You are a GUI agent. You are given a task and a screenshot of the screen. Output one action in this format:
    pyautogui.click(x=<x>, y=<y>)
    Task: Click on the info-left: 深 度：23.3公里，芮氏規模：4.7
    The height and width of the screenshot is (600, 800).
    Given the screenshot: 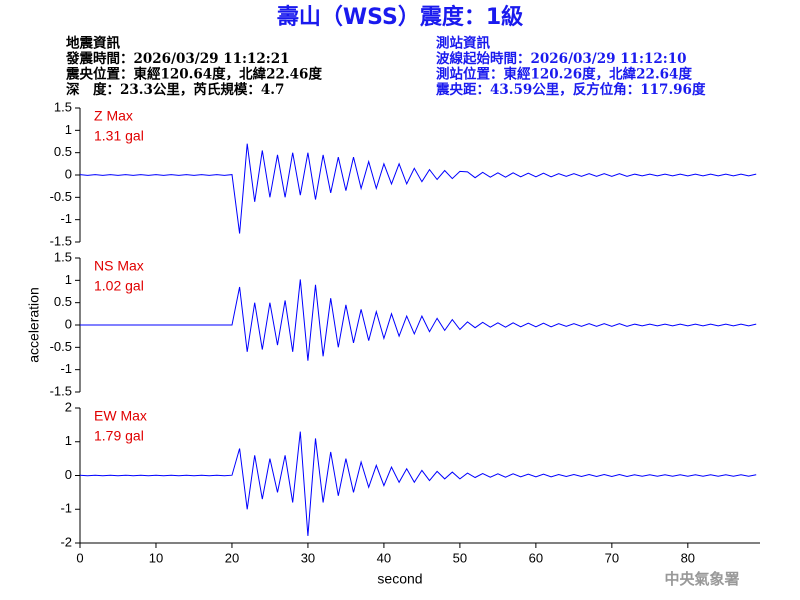 What is the action you would take?
    pyautogui.click(x=175, y=89)
    